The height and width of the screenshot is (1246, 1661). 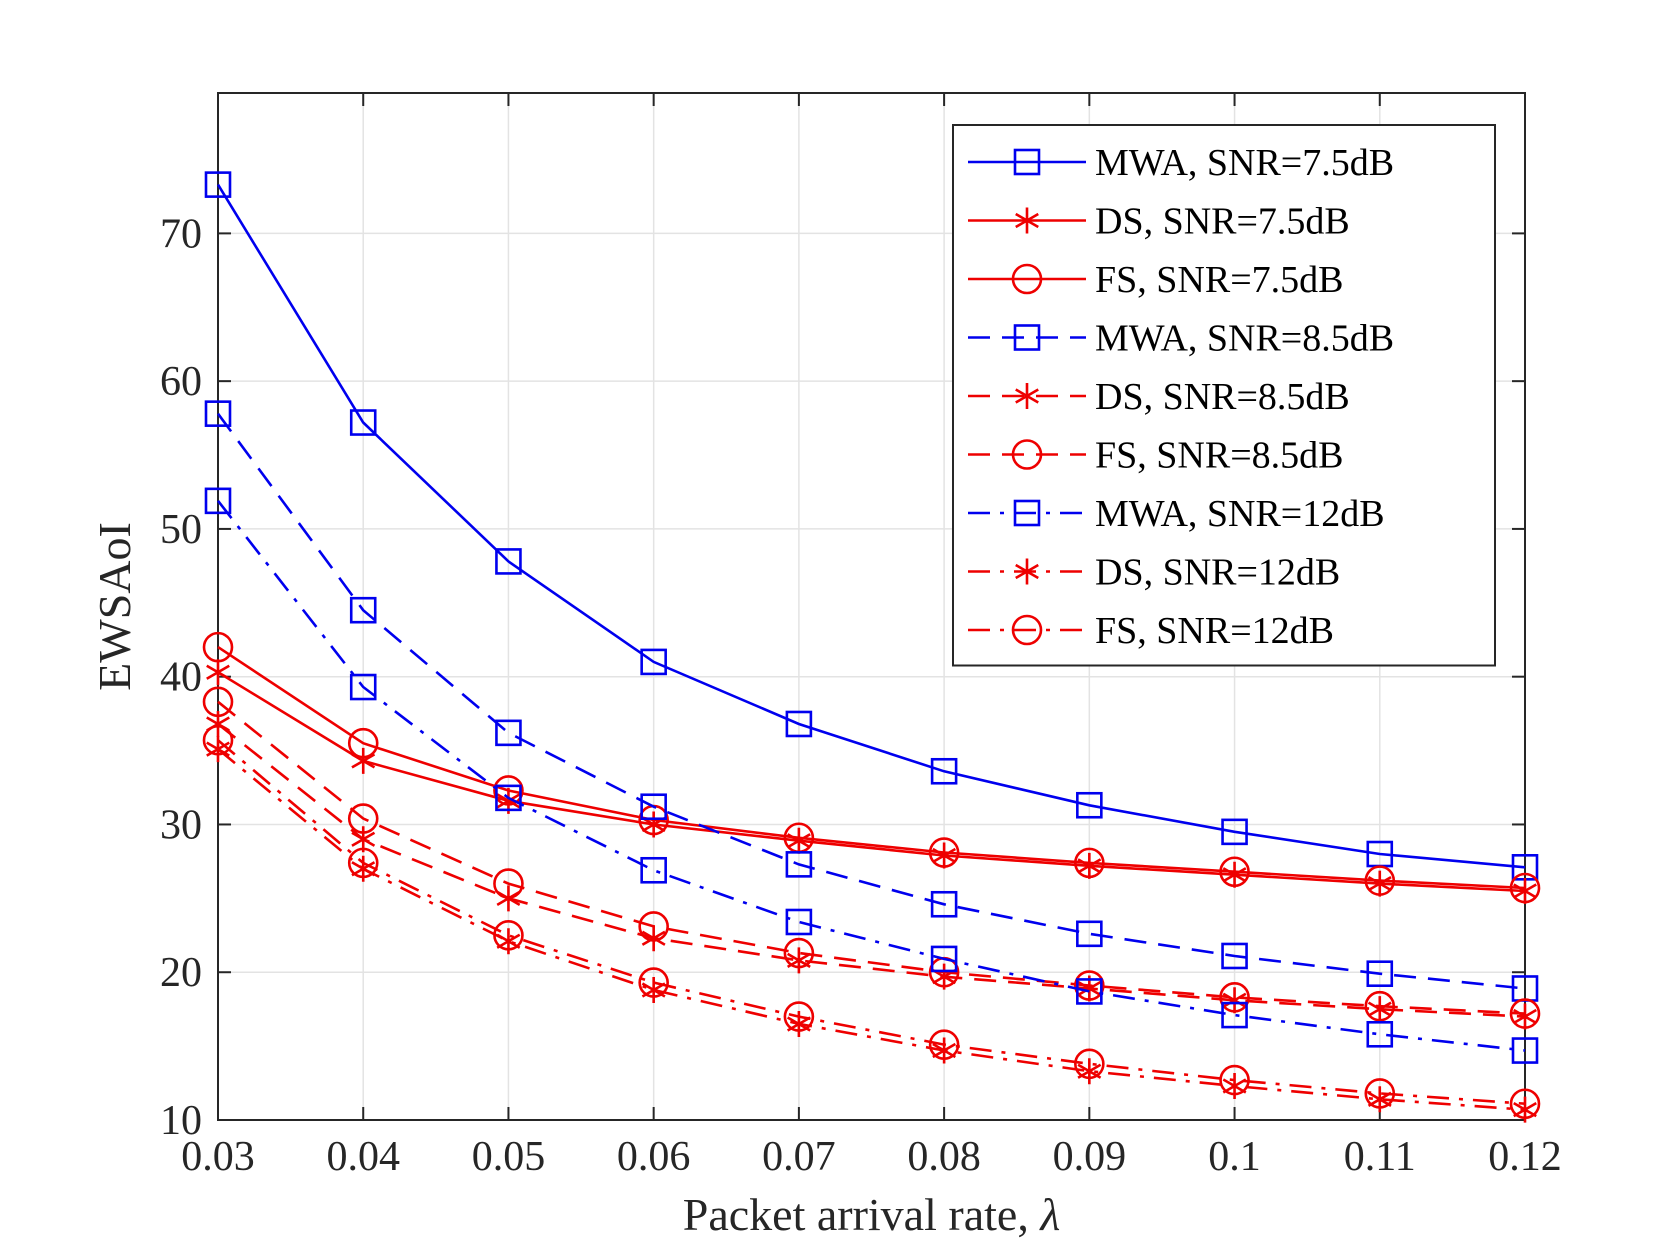 I want to click on legend-item: DS, SNR=8.5dB, so click(x=1159, y=397).